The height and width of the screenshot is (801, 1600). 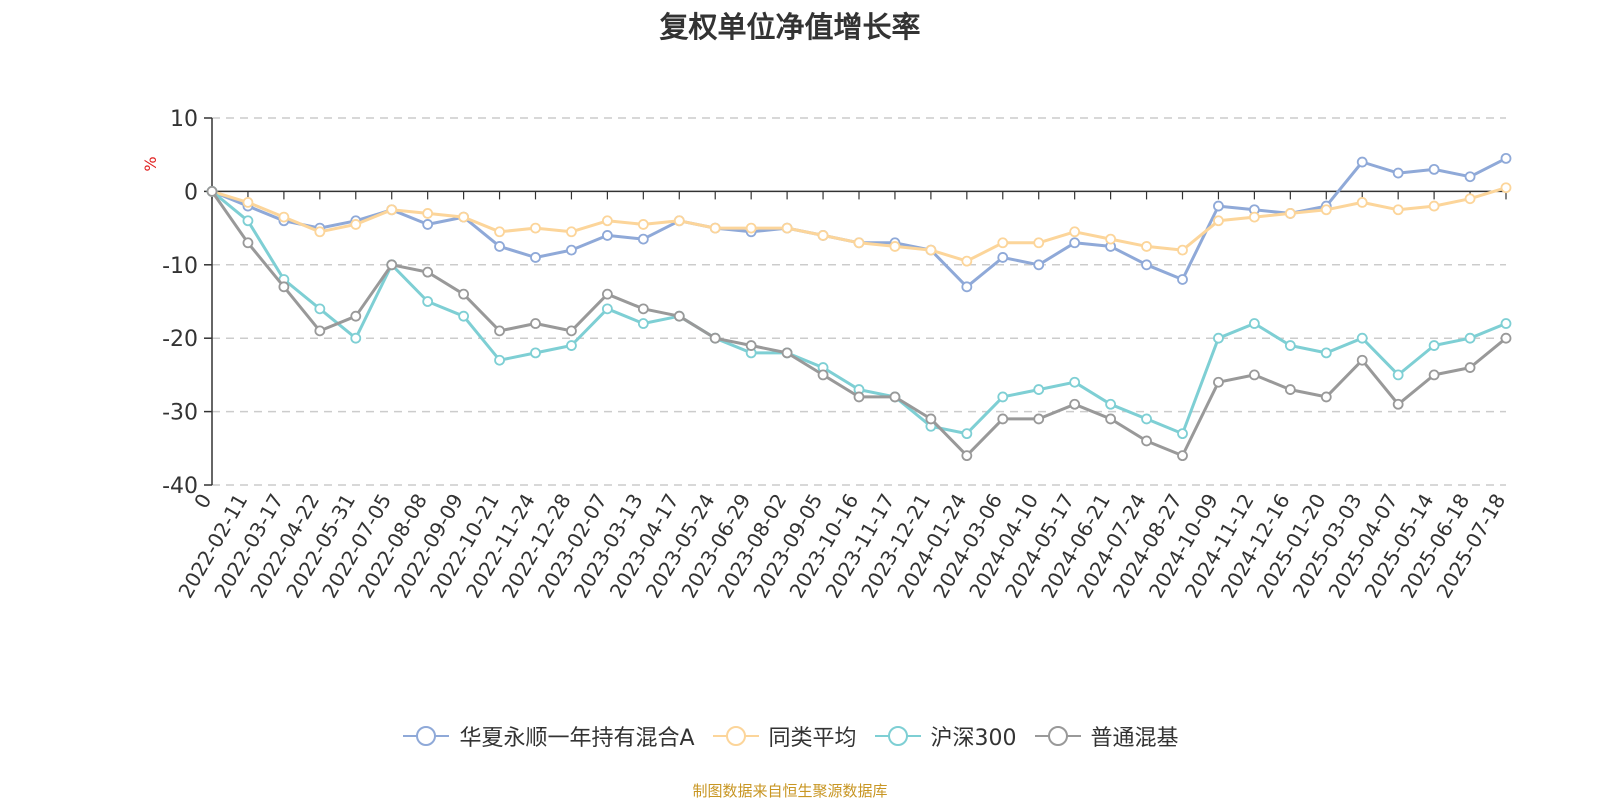 I want to click on y-tick-label: -20, so click(x=180, y=339).